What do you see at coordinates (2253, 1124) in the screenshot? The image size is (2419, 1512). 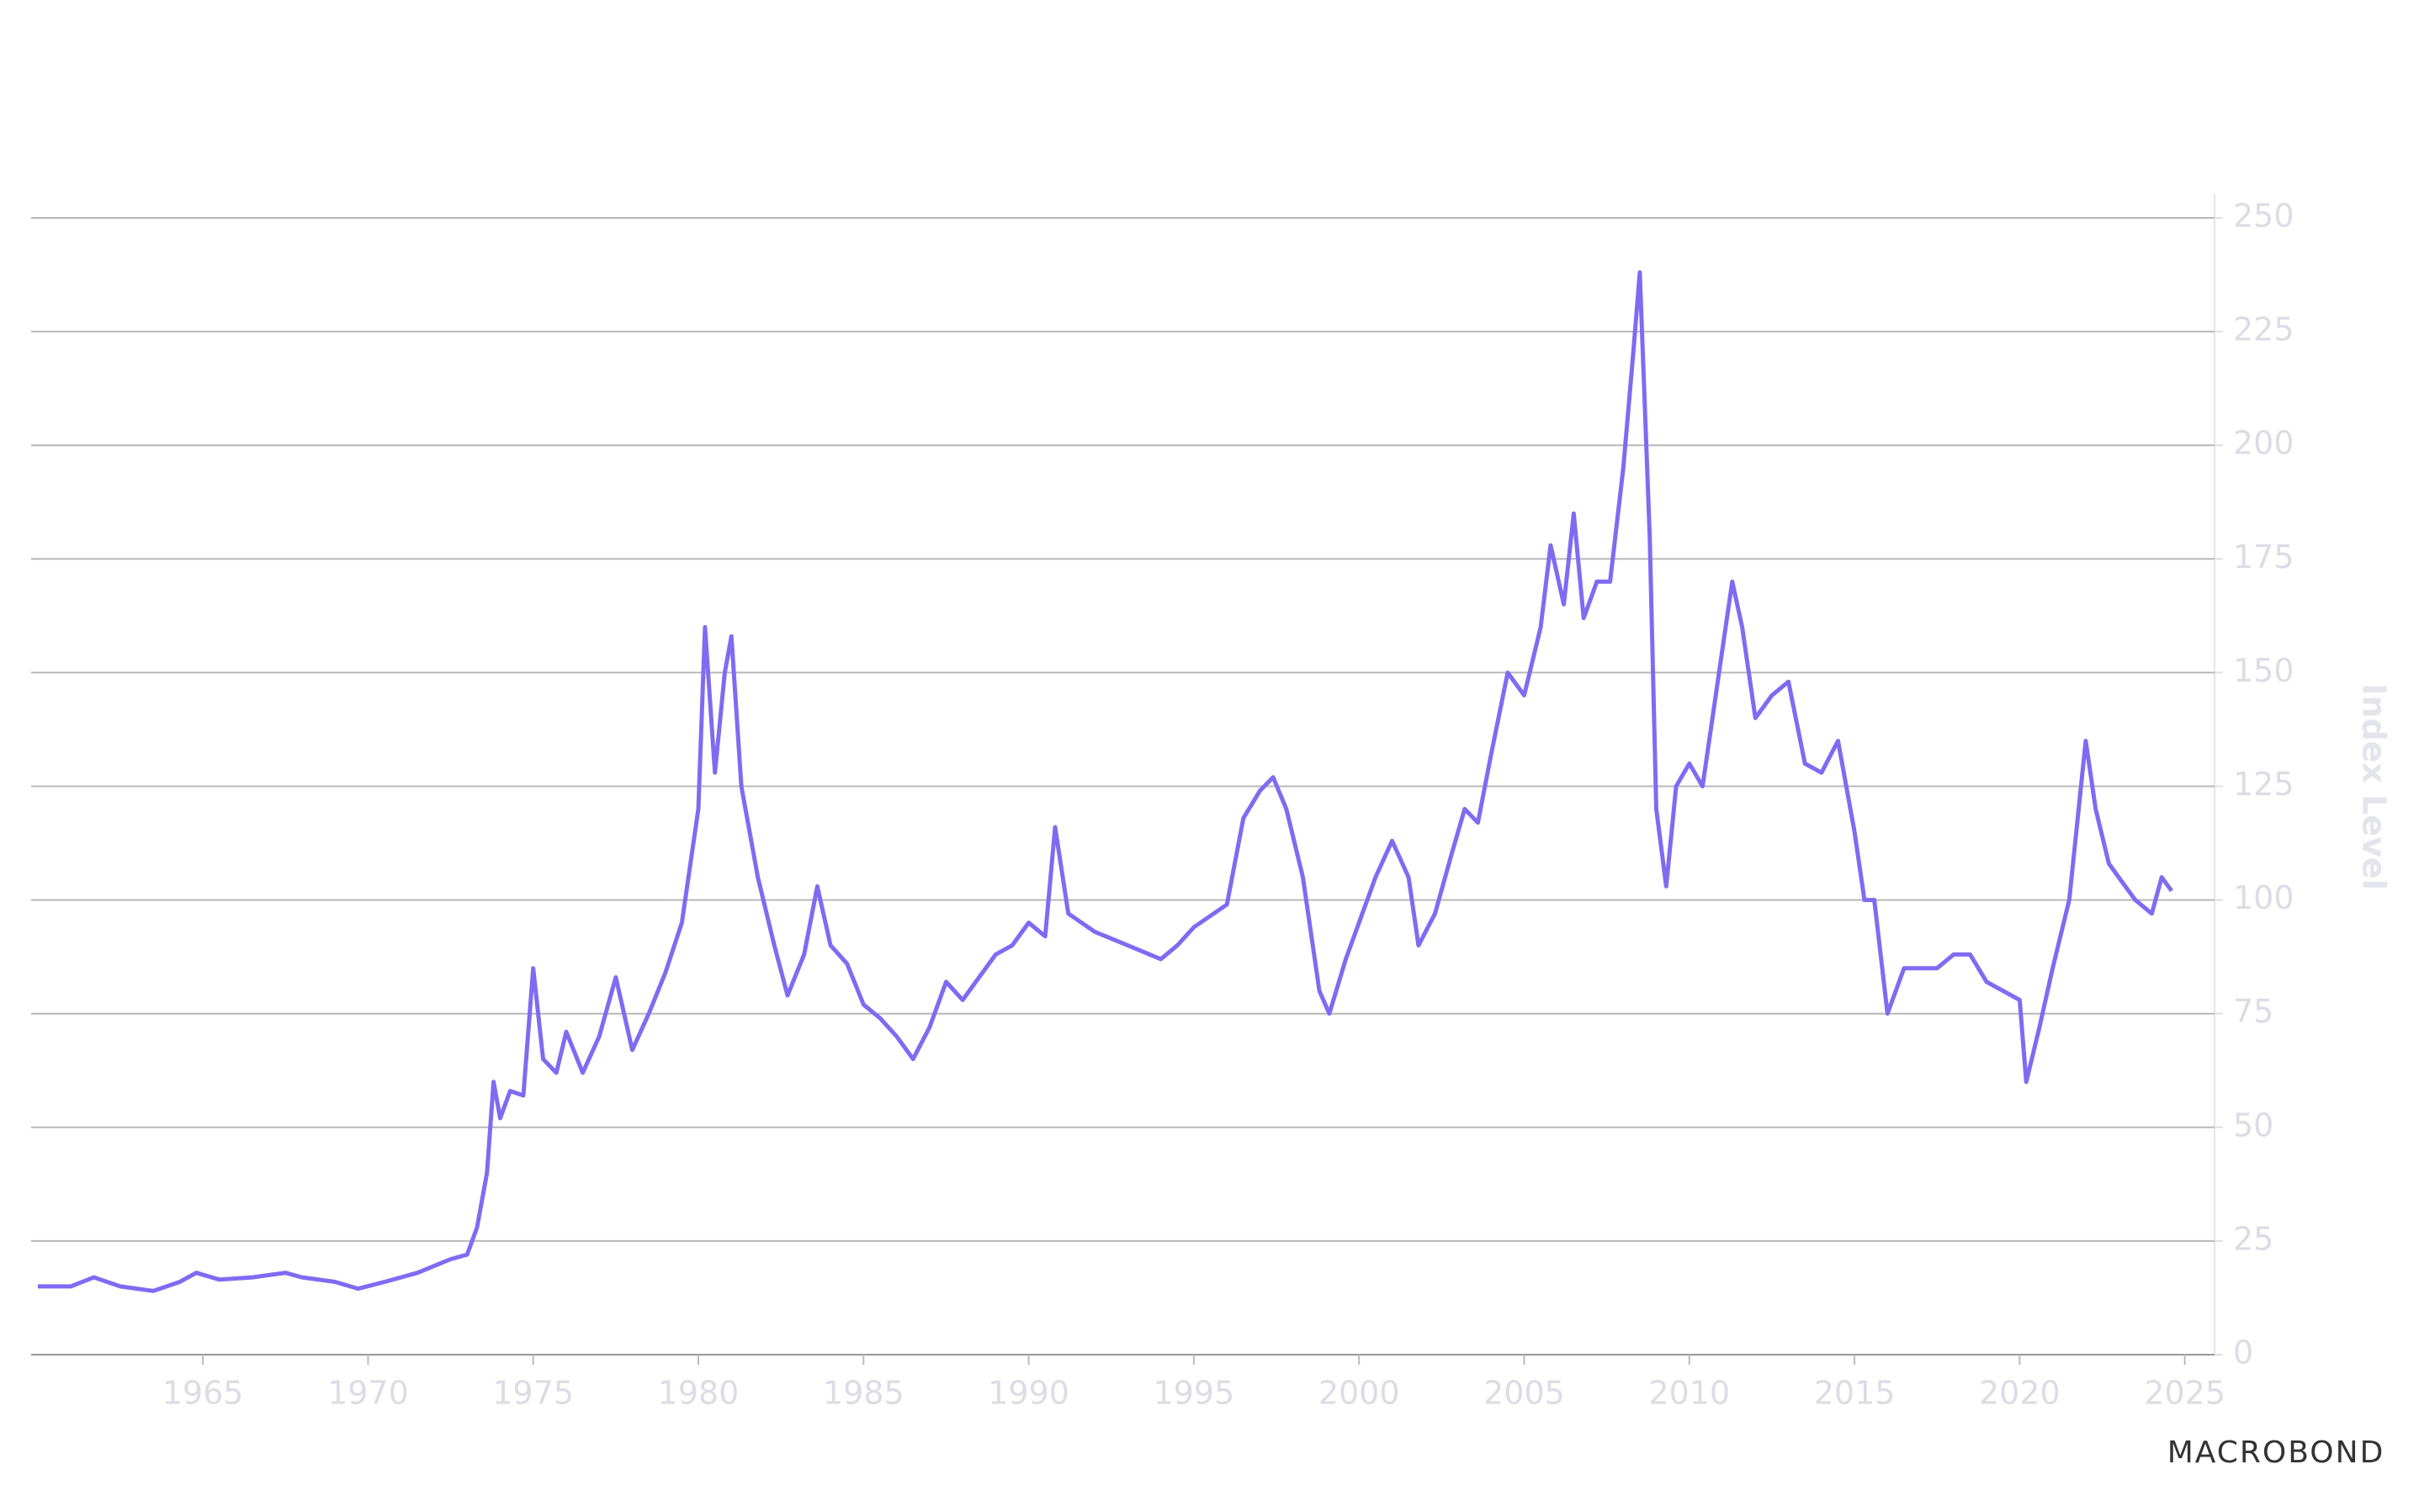 I see `y-tick-label: 50` at bounding box center [2253, 1124].